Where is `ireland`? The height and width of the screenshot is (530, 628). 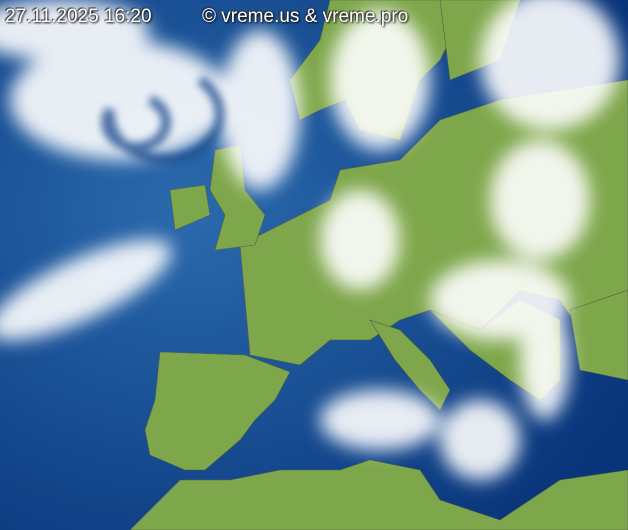 ireland is located at coordinates (190, 207).